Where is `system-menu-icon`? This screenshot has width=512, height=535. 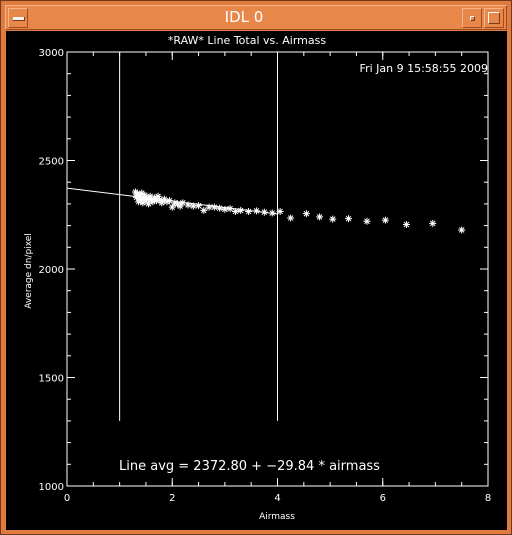 system-menu-icon is located at coordinates (18, 18).